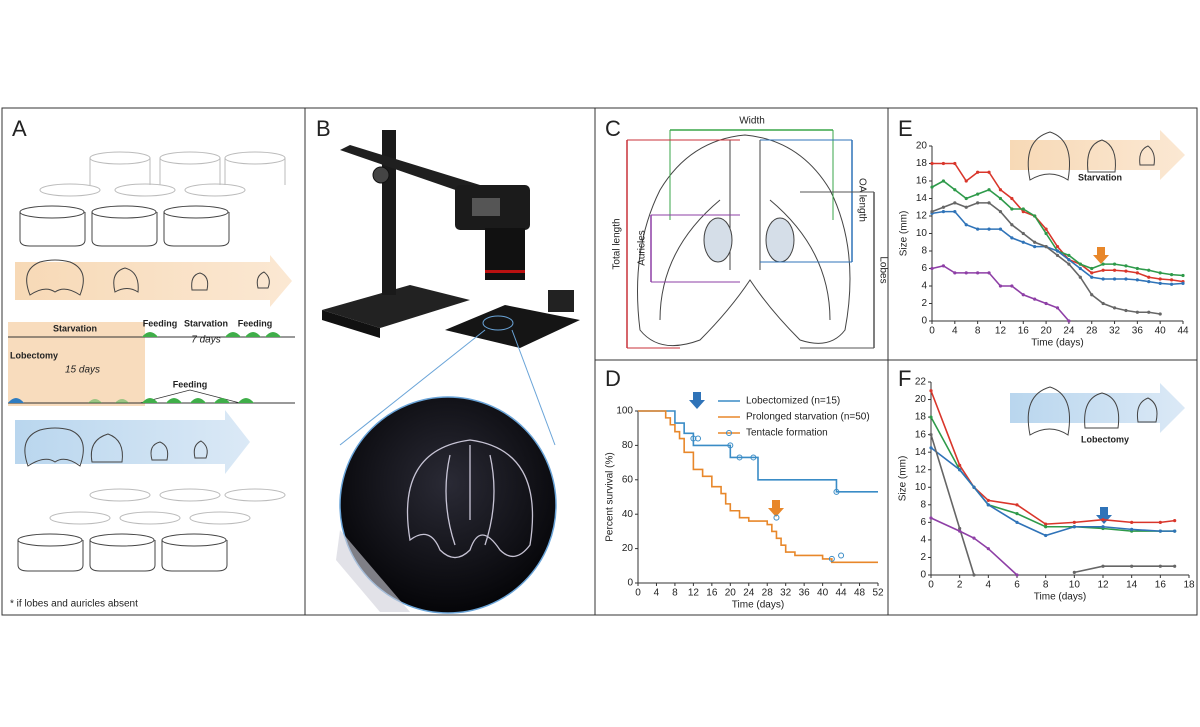 The height and width of the screenshot is (727, 1200). I want to click on y-tick-label: 16, so click(922, 181).